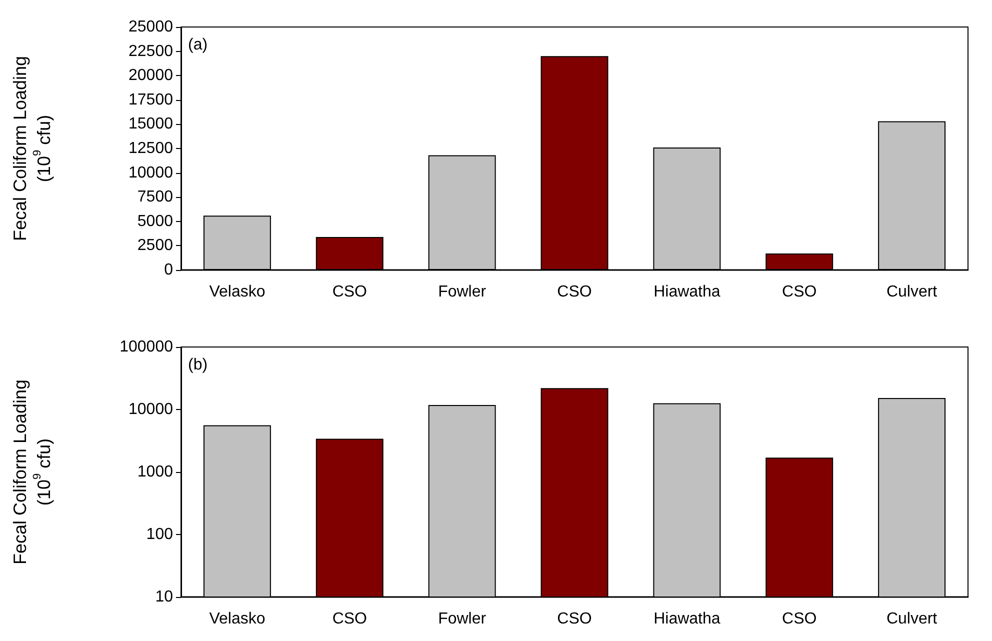 The width and height of the screenshot is (992, 641). What do you see at coordinates (198, 365) in the screenshot?
I see `annotation: (b)` at bounding box center [198, 365].